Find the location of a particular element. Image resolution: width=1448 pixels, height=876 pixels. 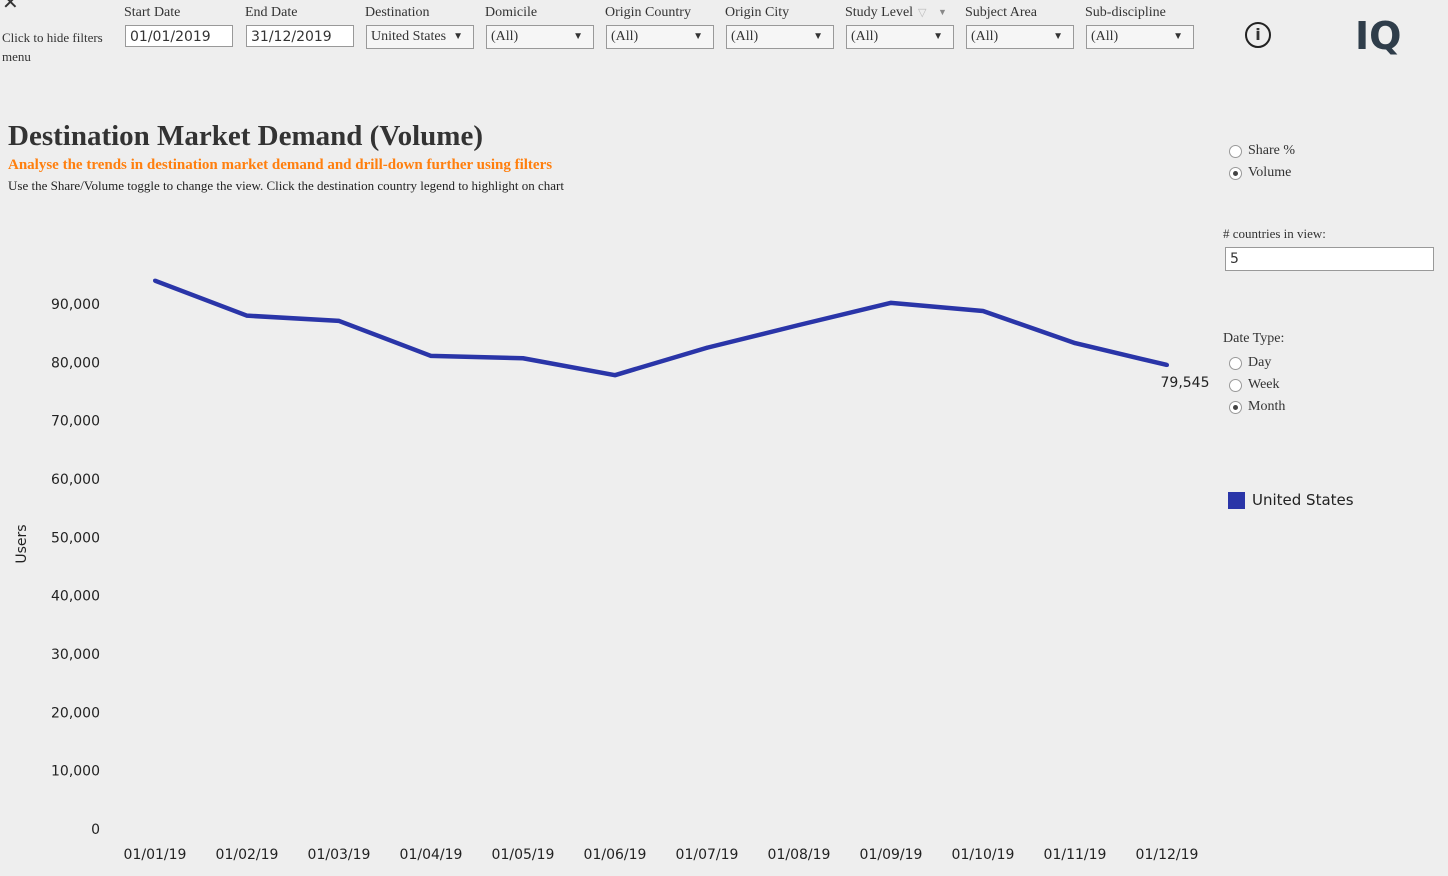

view-option-volume: Volume is located at coordinates (1260, 173).